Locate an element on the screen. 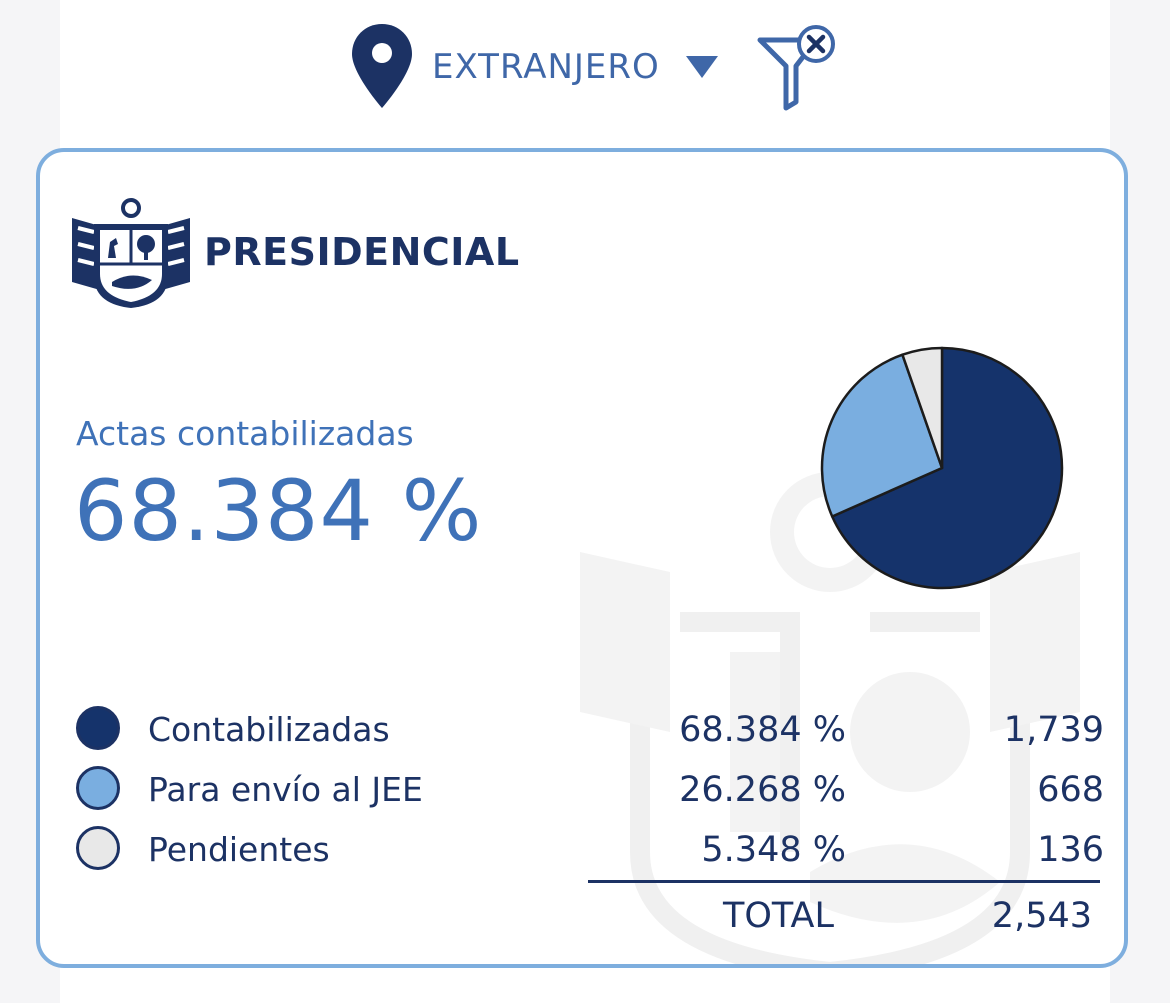 The height and width of the screenshot is (1003, 1170). map-pin-icon is located at coordinates (382, 66).